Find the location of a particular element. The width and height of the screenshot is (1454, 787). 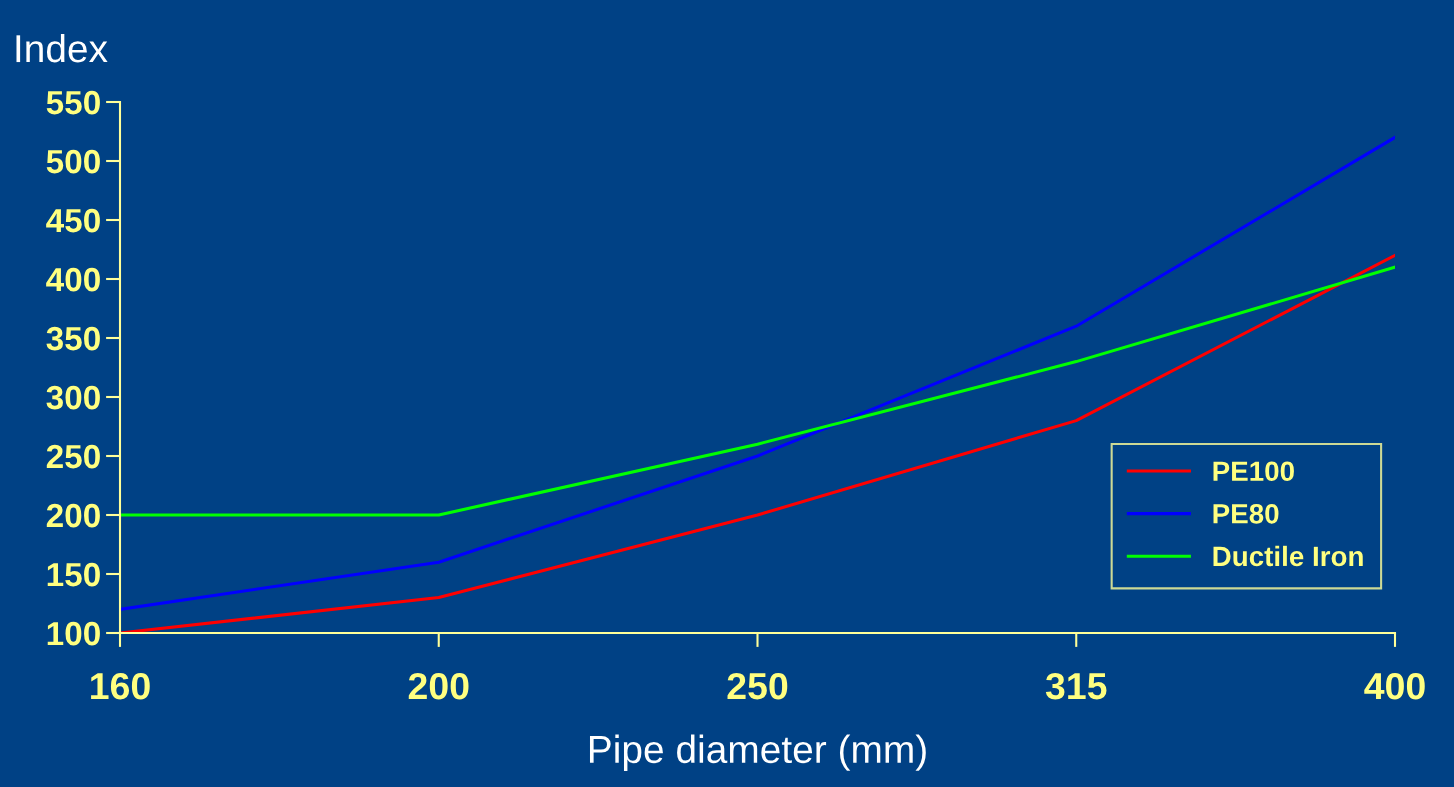

y-tick-label: 400 is located at coordinates (73, 279).